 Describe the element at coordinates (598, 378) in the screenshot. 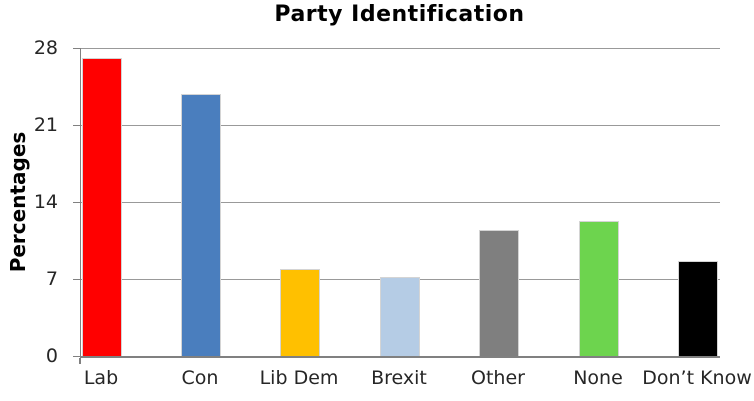

I see `x-tick-label-none: None` at that location.